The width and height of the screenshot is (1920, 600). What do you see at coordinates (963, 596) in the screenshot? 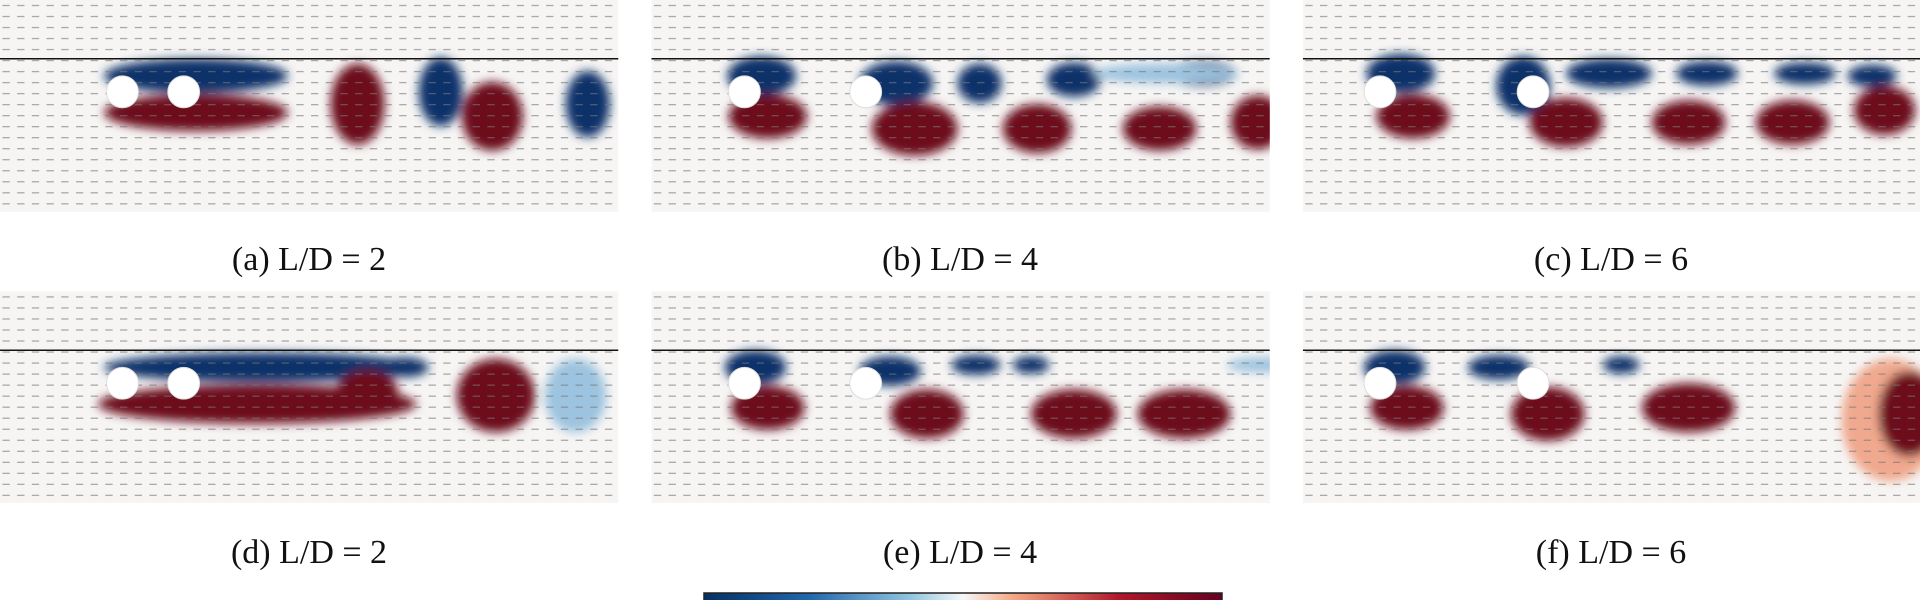
I see `colorbar` at bounding box center [963, 596].